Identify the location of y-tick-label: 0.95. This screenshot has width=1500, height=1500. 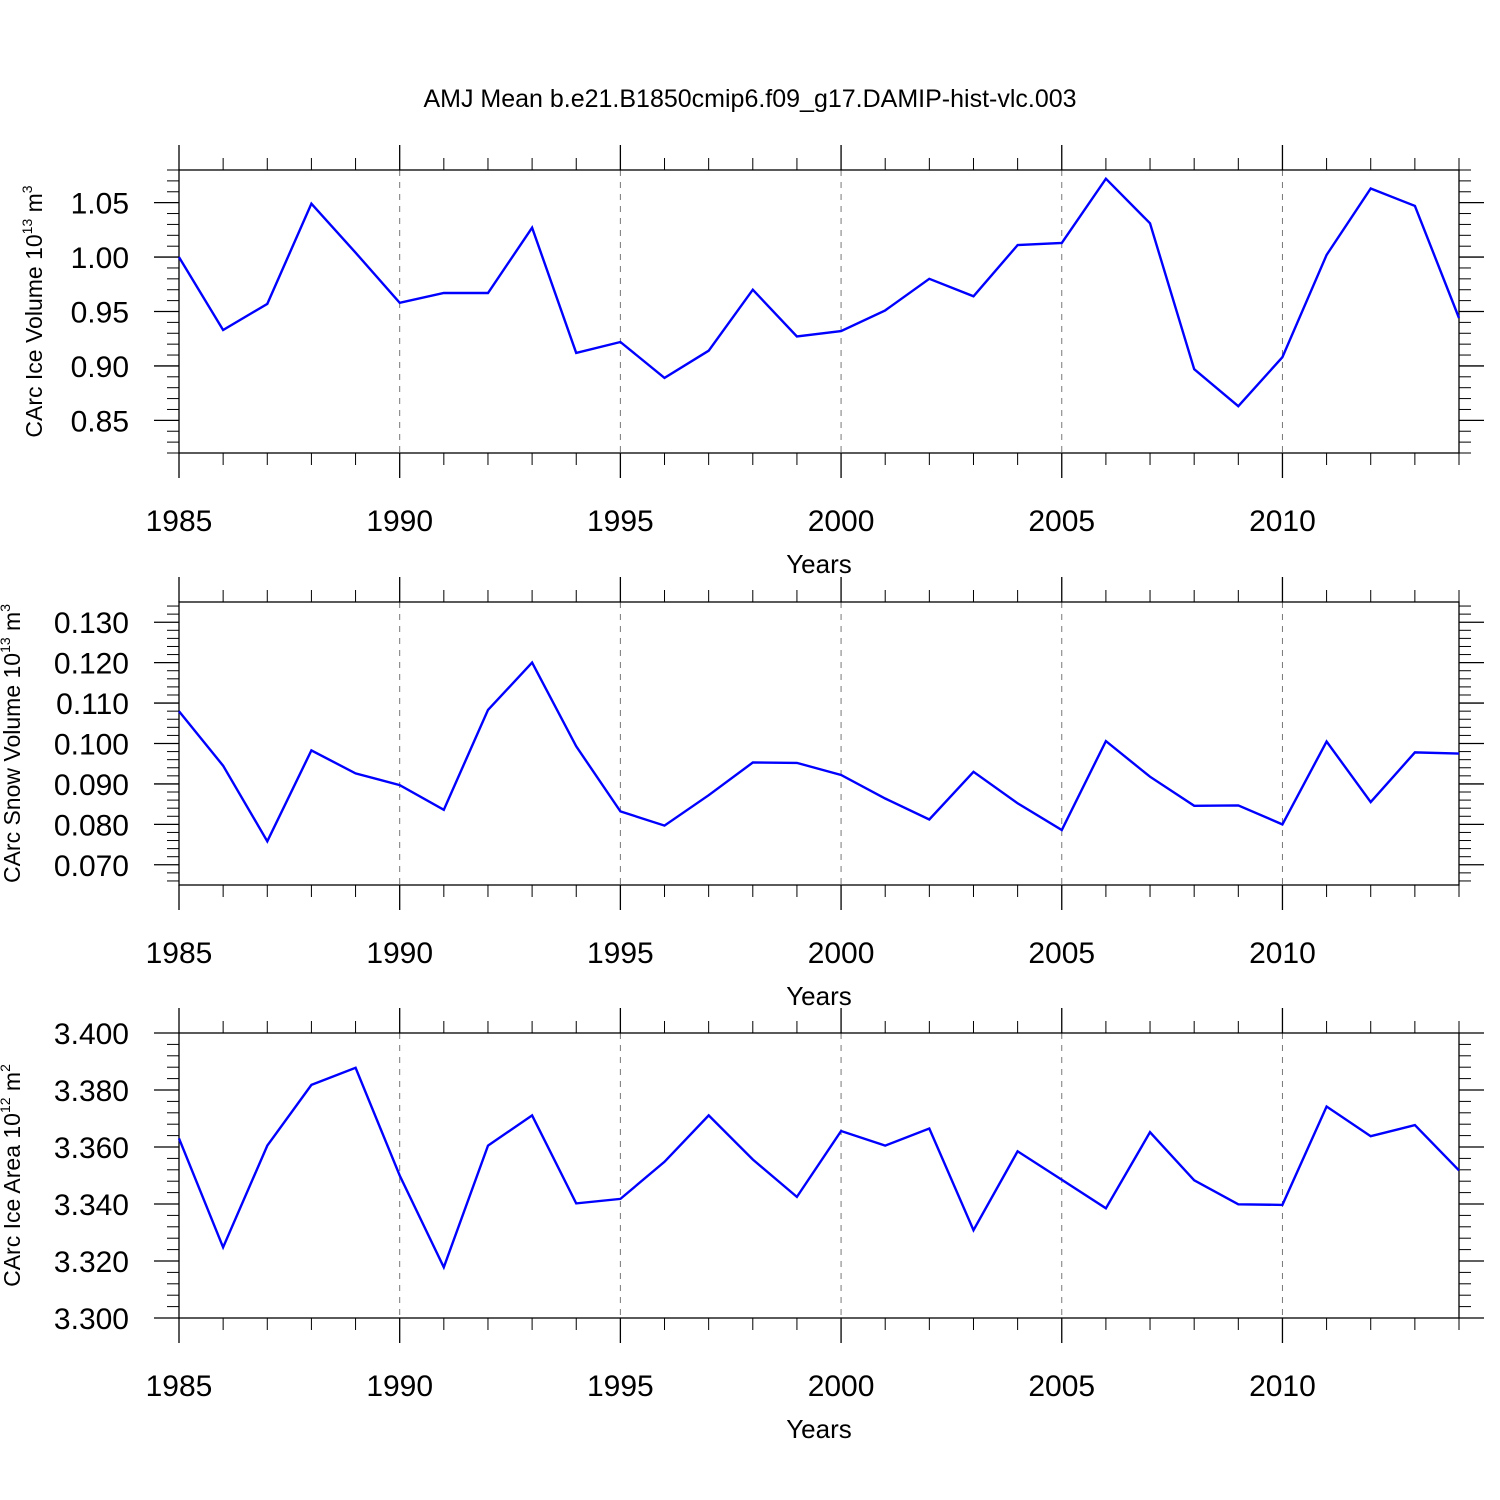
(100, 313).